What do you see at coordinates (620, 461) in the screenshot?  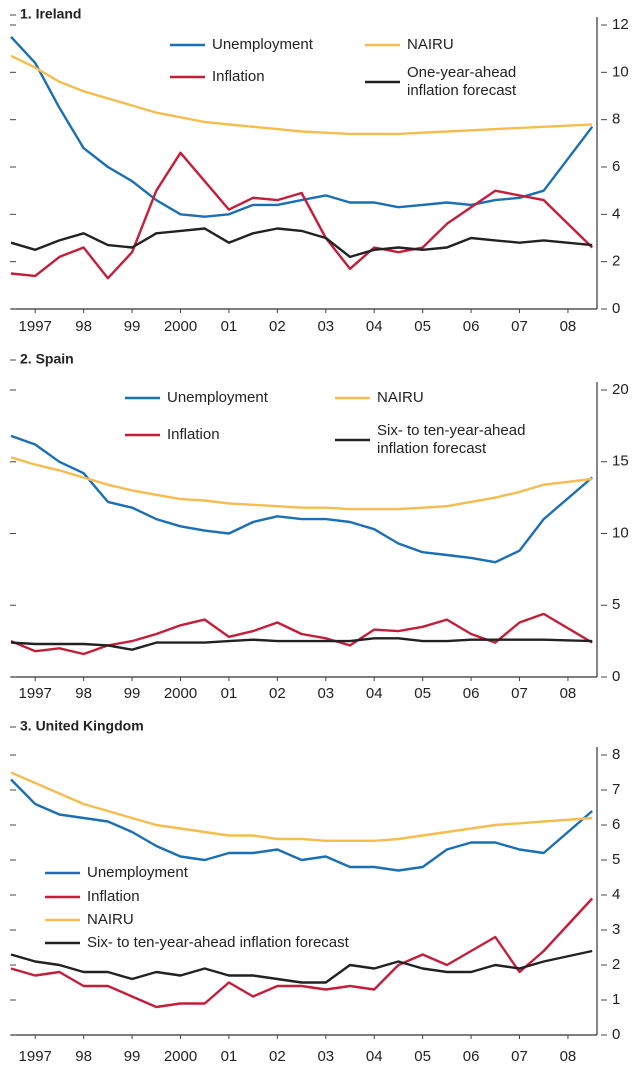 I see `y-tick-label: 15` at bounding box center [620, 461].